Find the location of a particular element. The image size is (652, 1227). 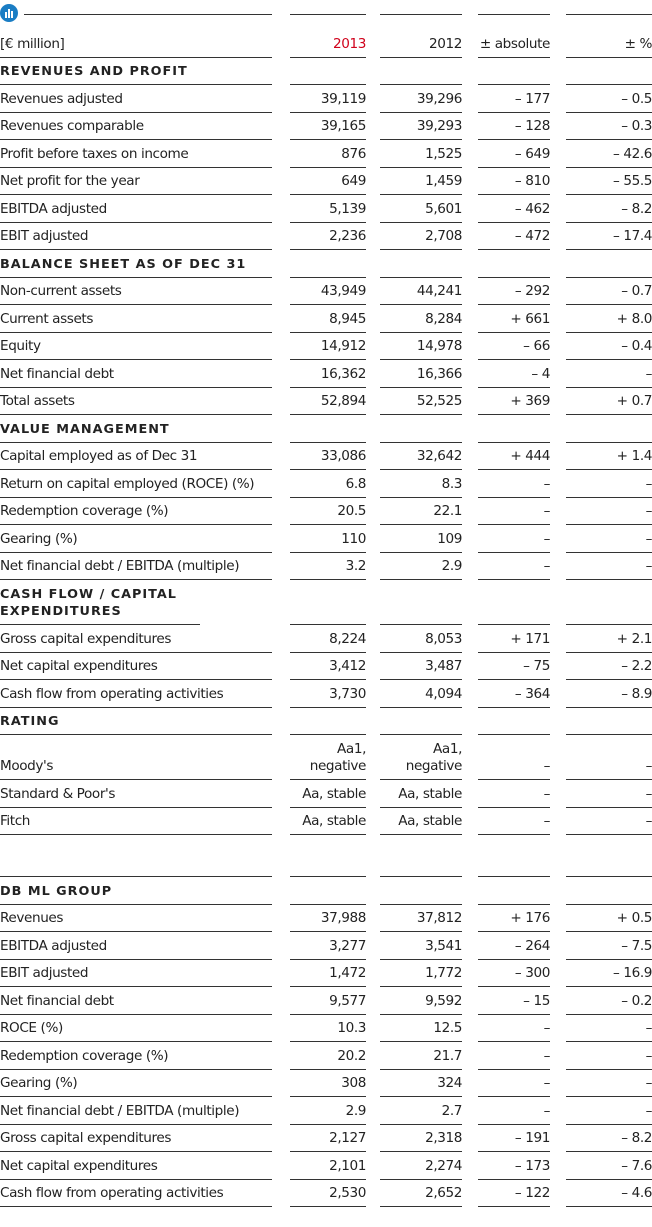

spacer-row is located at coordinates (326, 856).